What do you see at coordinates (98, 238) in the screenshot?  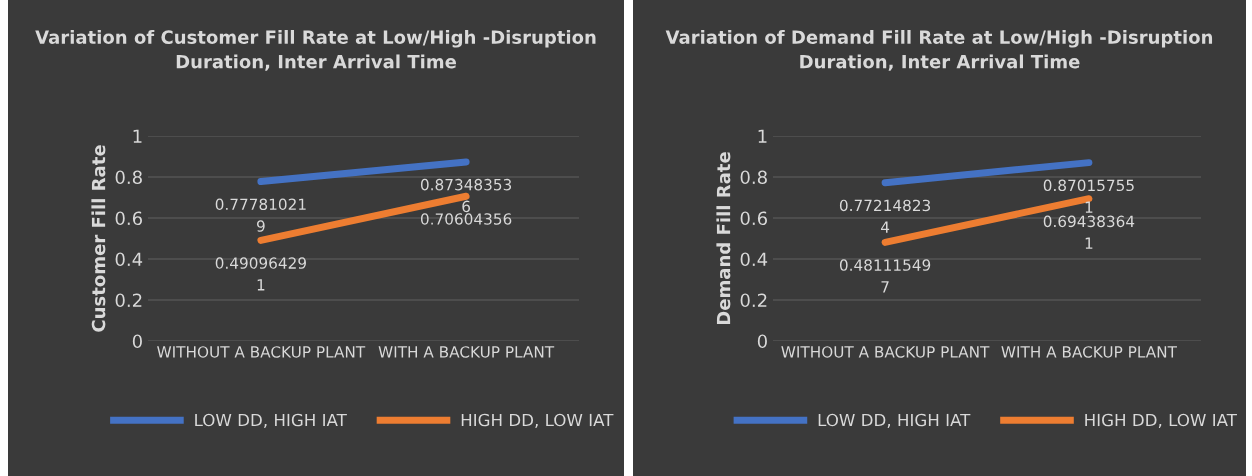 I see `y-axis-title: Customer Fill Rate` at bounding box center [98, 238].